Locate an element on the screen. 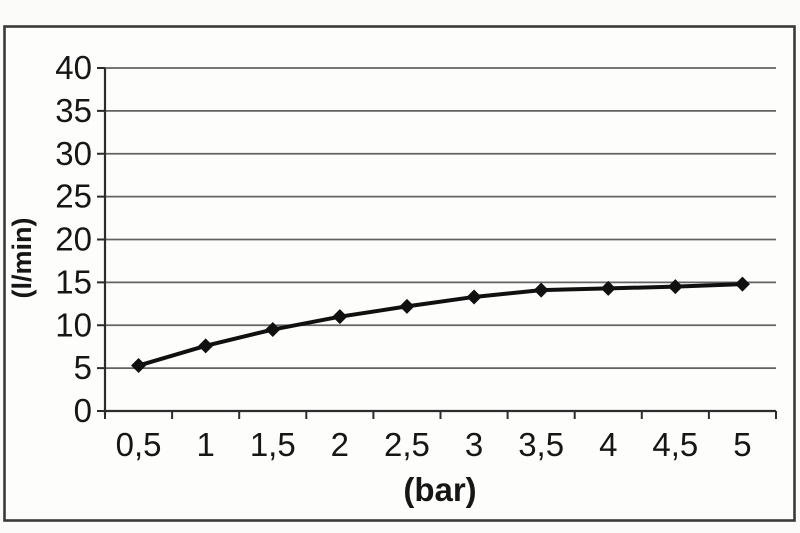 The height and width of the screenshot is (533, 800). y-tick-label: 35 is located at coordinates (73, 110).